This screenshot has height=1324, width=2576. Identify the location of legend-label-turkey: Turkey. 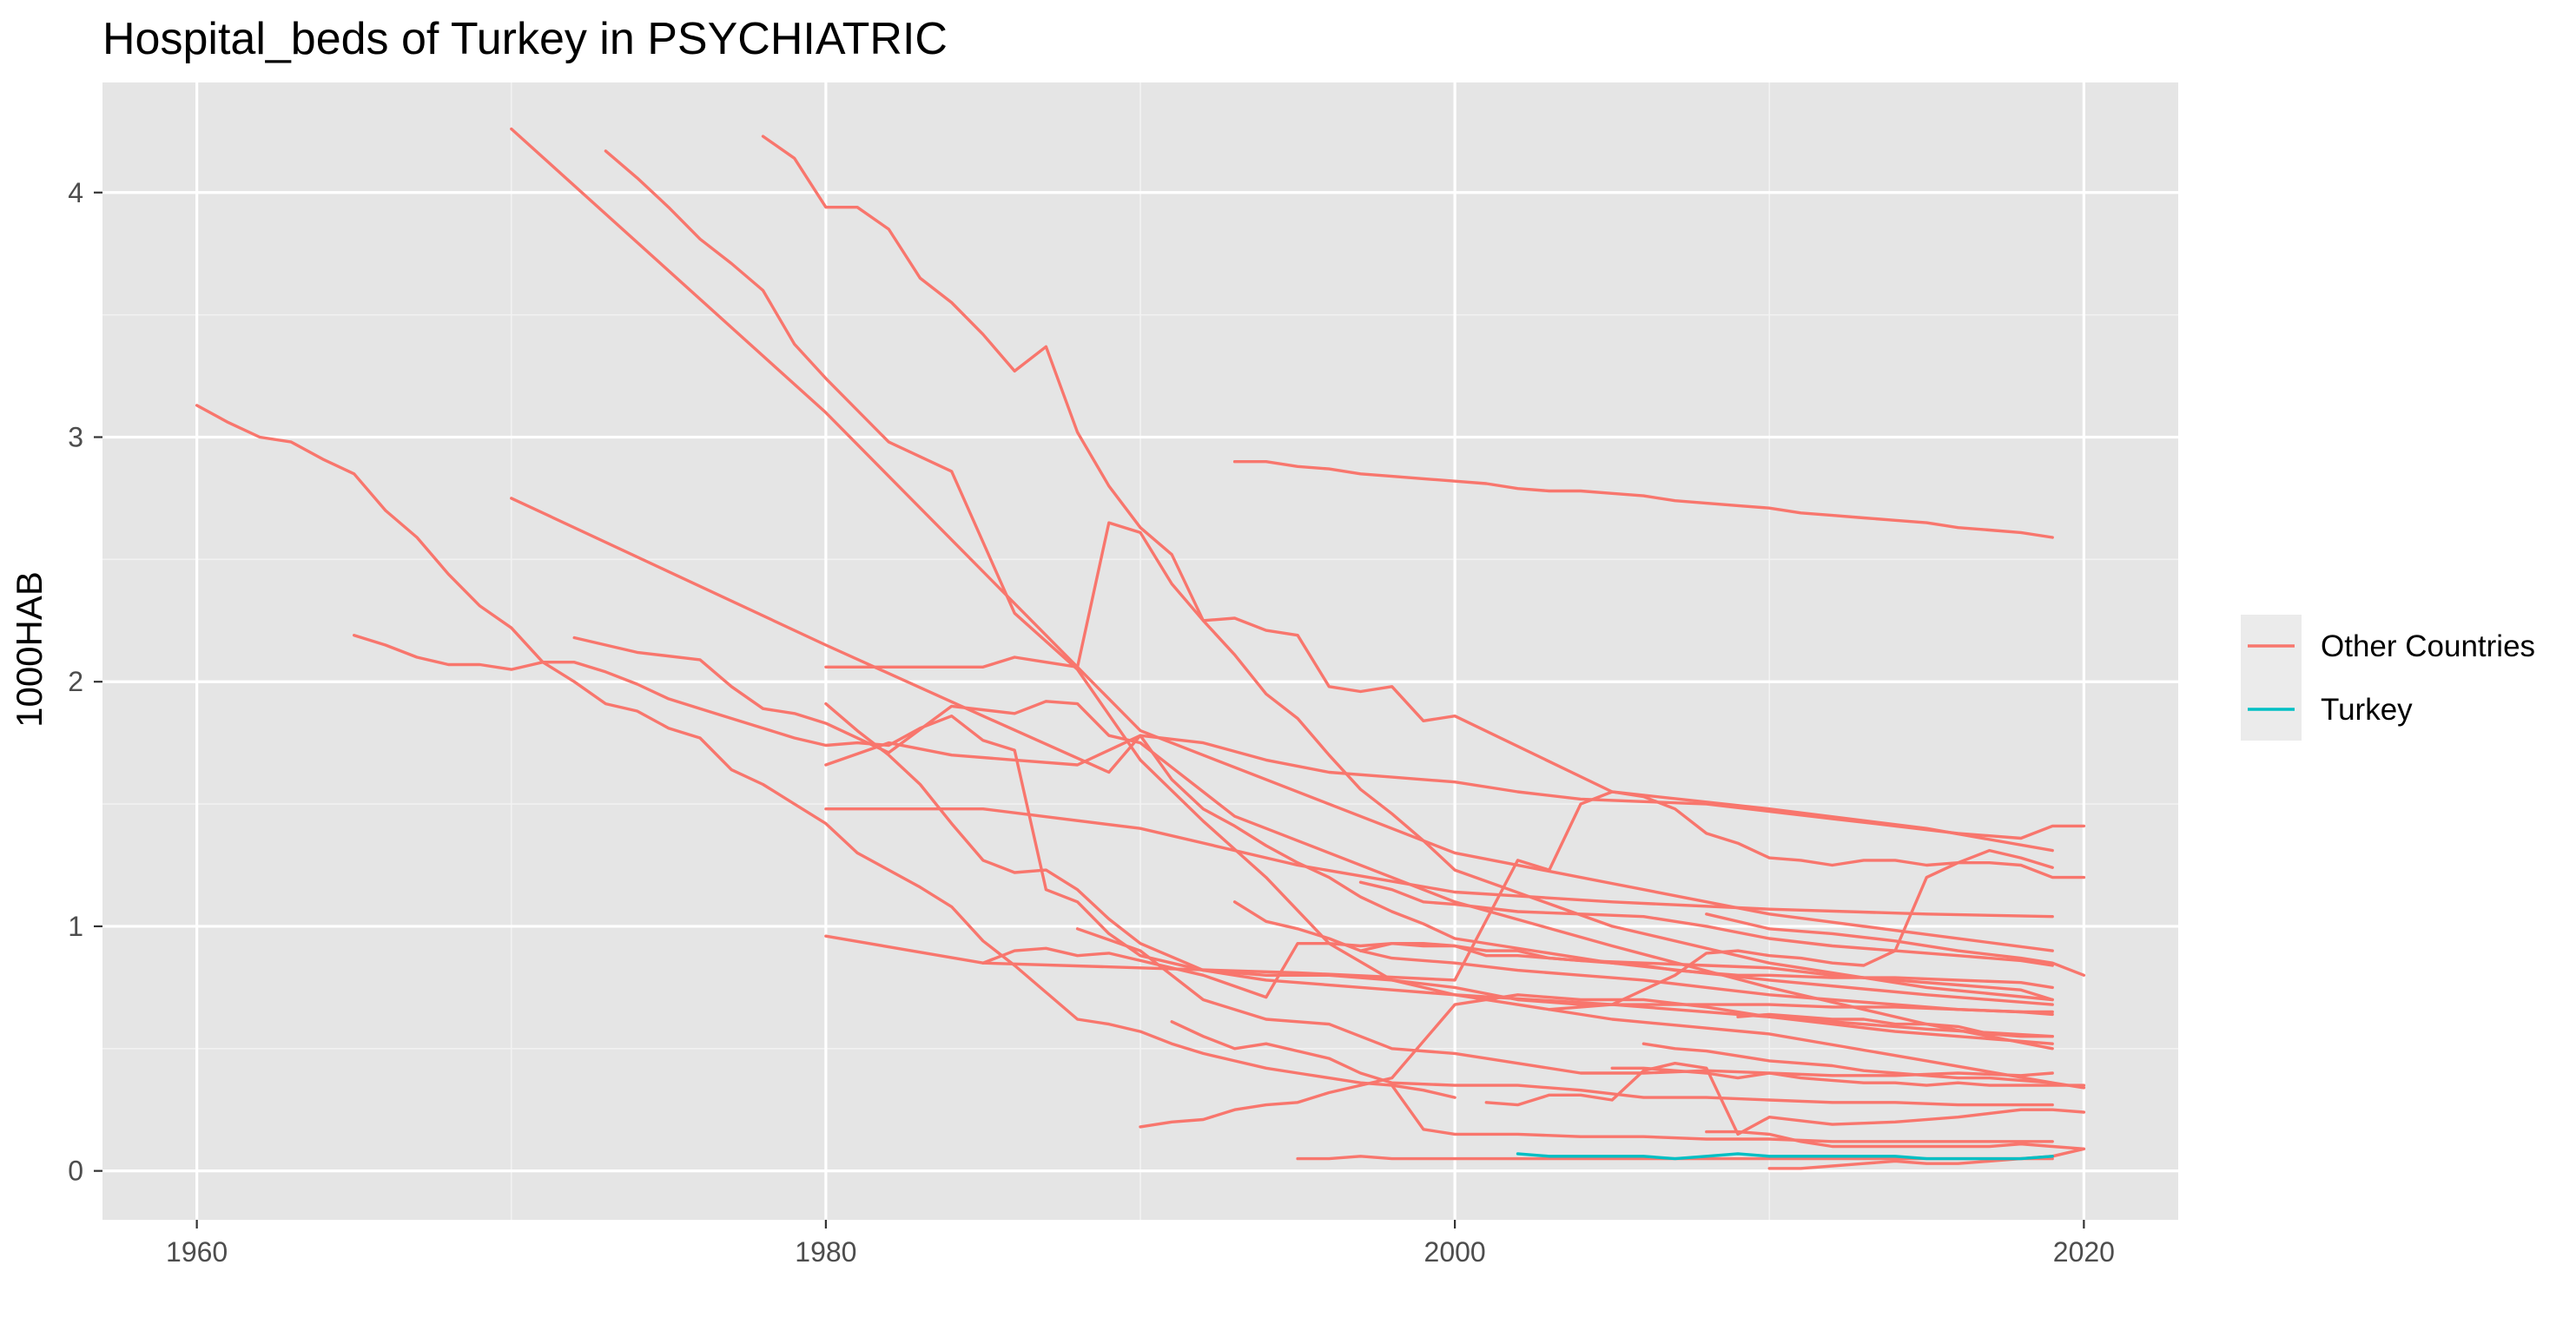
(2367, 710).